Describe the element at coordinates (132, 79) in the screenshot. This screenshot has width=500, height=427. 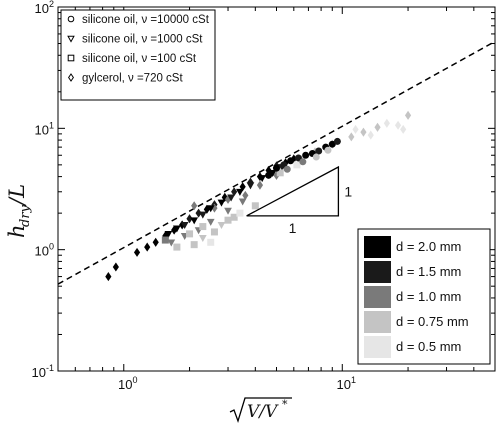
I see `legend-label: gylcerol, ν =720 cSt` at that location.